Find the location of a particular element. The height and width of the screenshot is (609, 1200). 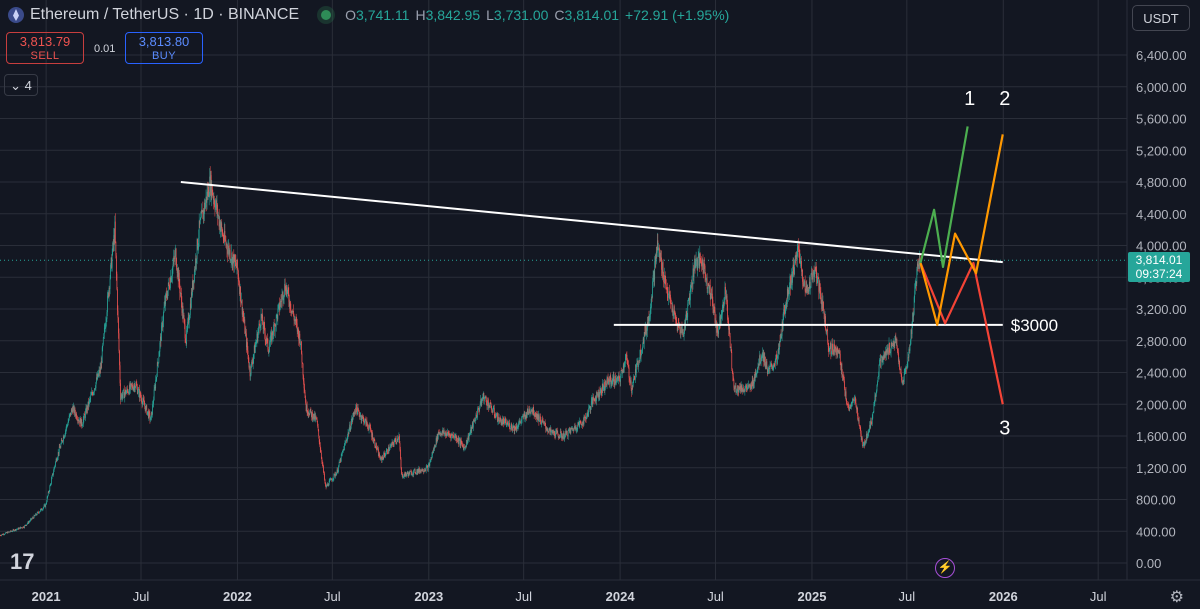

spread-value: 0.01 is located at coordinates (105, 49).